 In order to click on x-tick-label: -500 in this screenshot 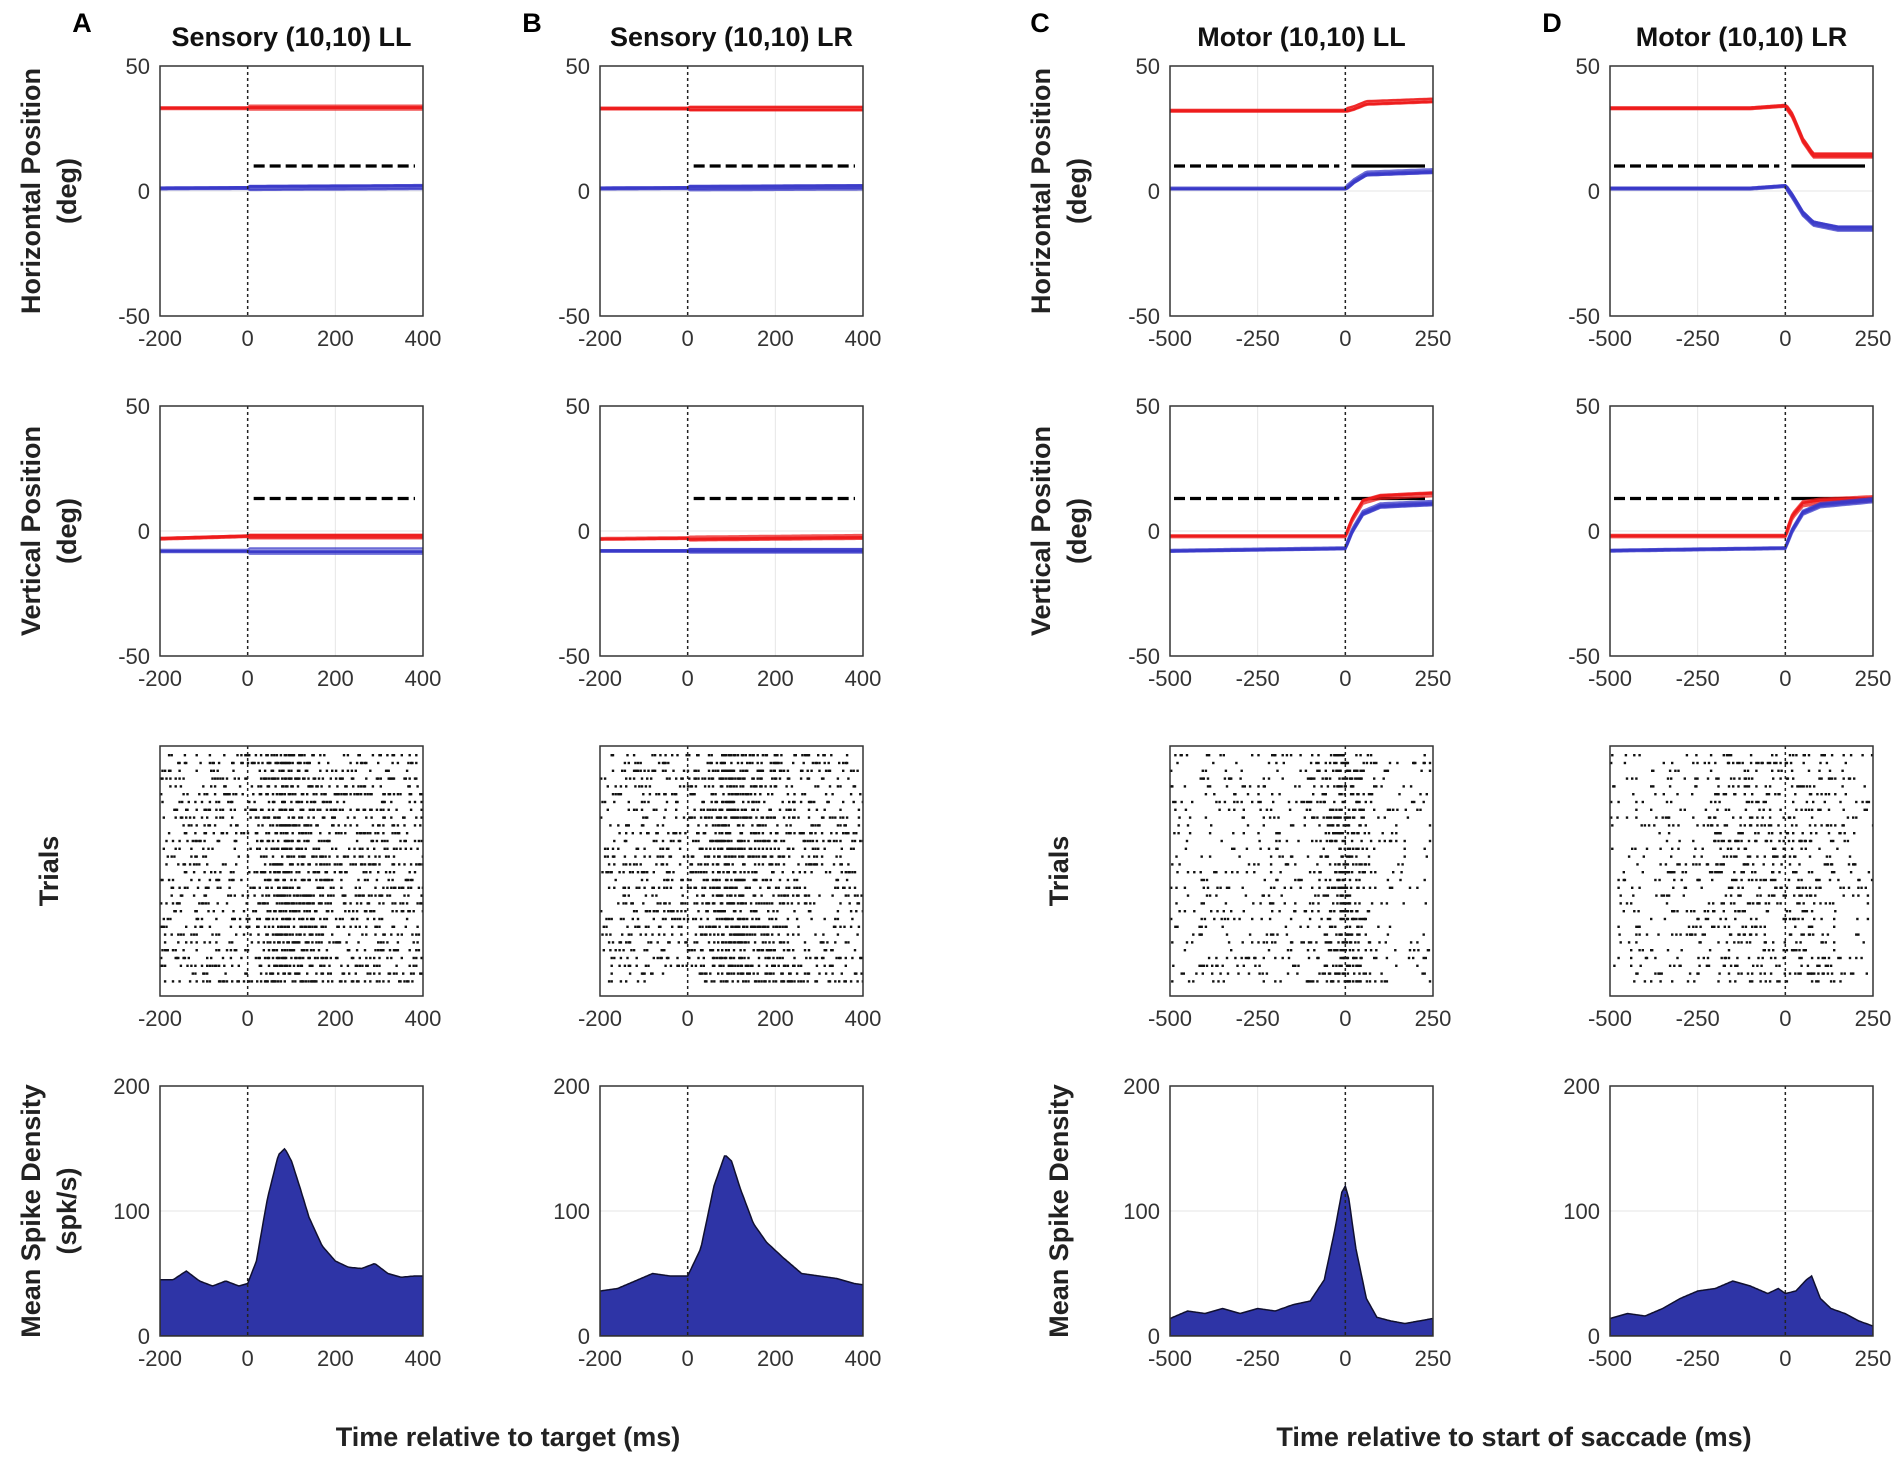, I will do `click(1170, 1018)`.